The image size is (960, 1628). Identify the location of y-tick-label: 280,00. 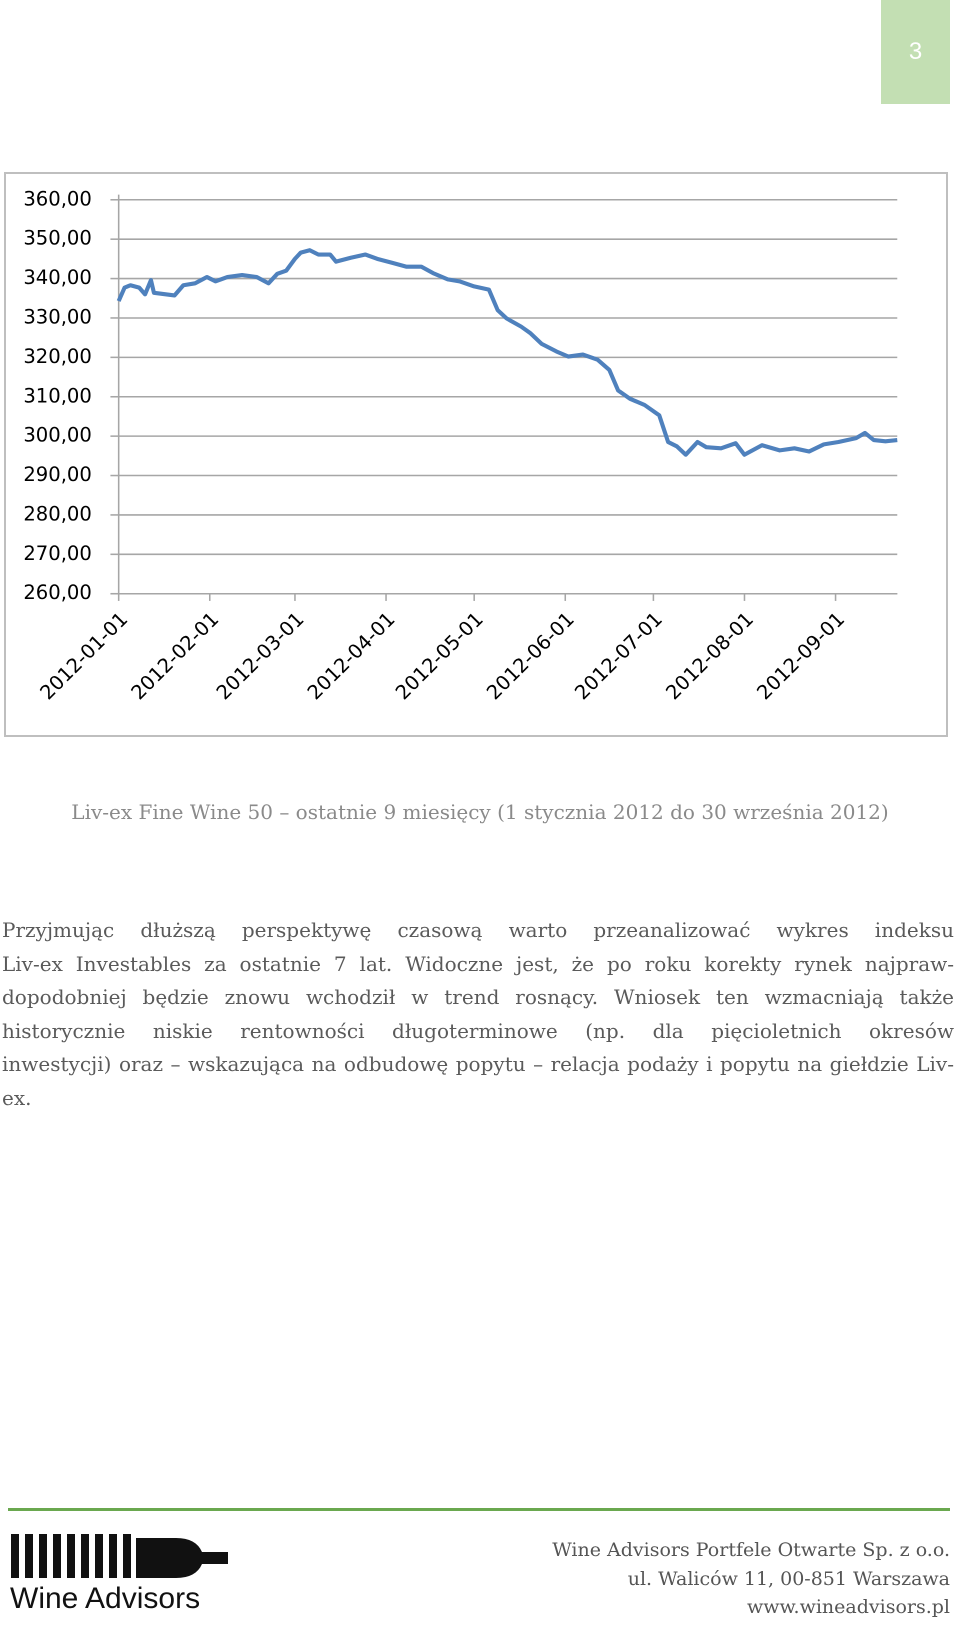
(57, 513).